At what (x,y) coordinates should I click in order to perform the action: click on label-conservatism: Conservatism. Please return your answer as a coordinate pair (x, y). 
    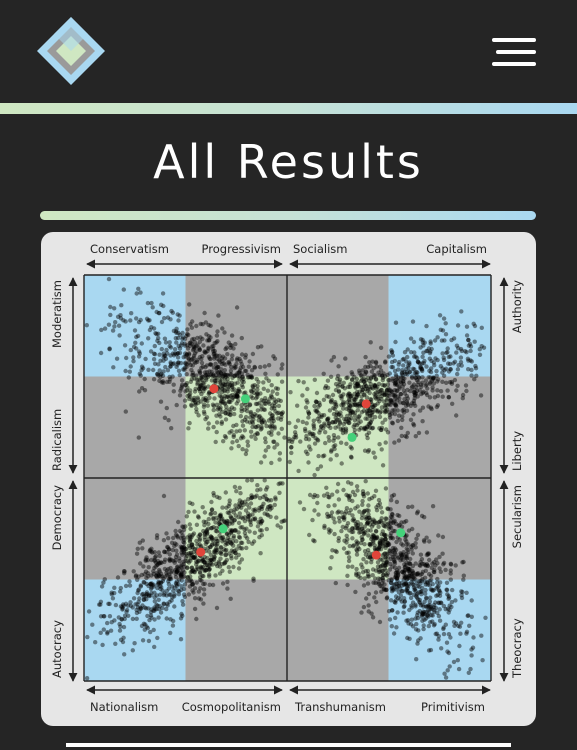
    Looking at the image, I should click on (129, 249).